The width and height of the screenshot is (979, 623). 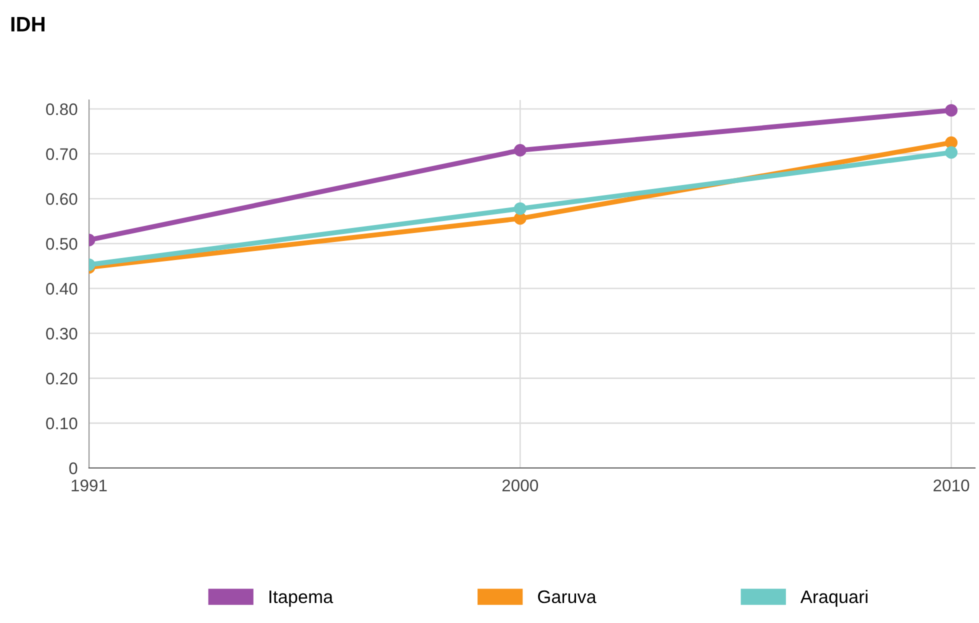 What do you see at coordinates (89, 486) in the screenshot?
I see `x-tick-label: 1991` at bounding box center [89, 486].